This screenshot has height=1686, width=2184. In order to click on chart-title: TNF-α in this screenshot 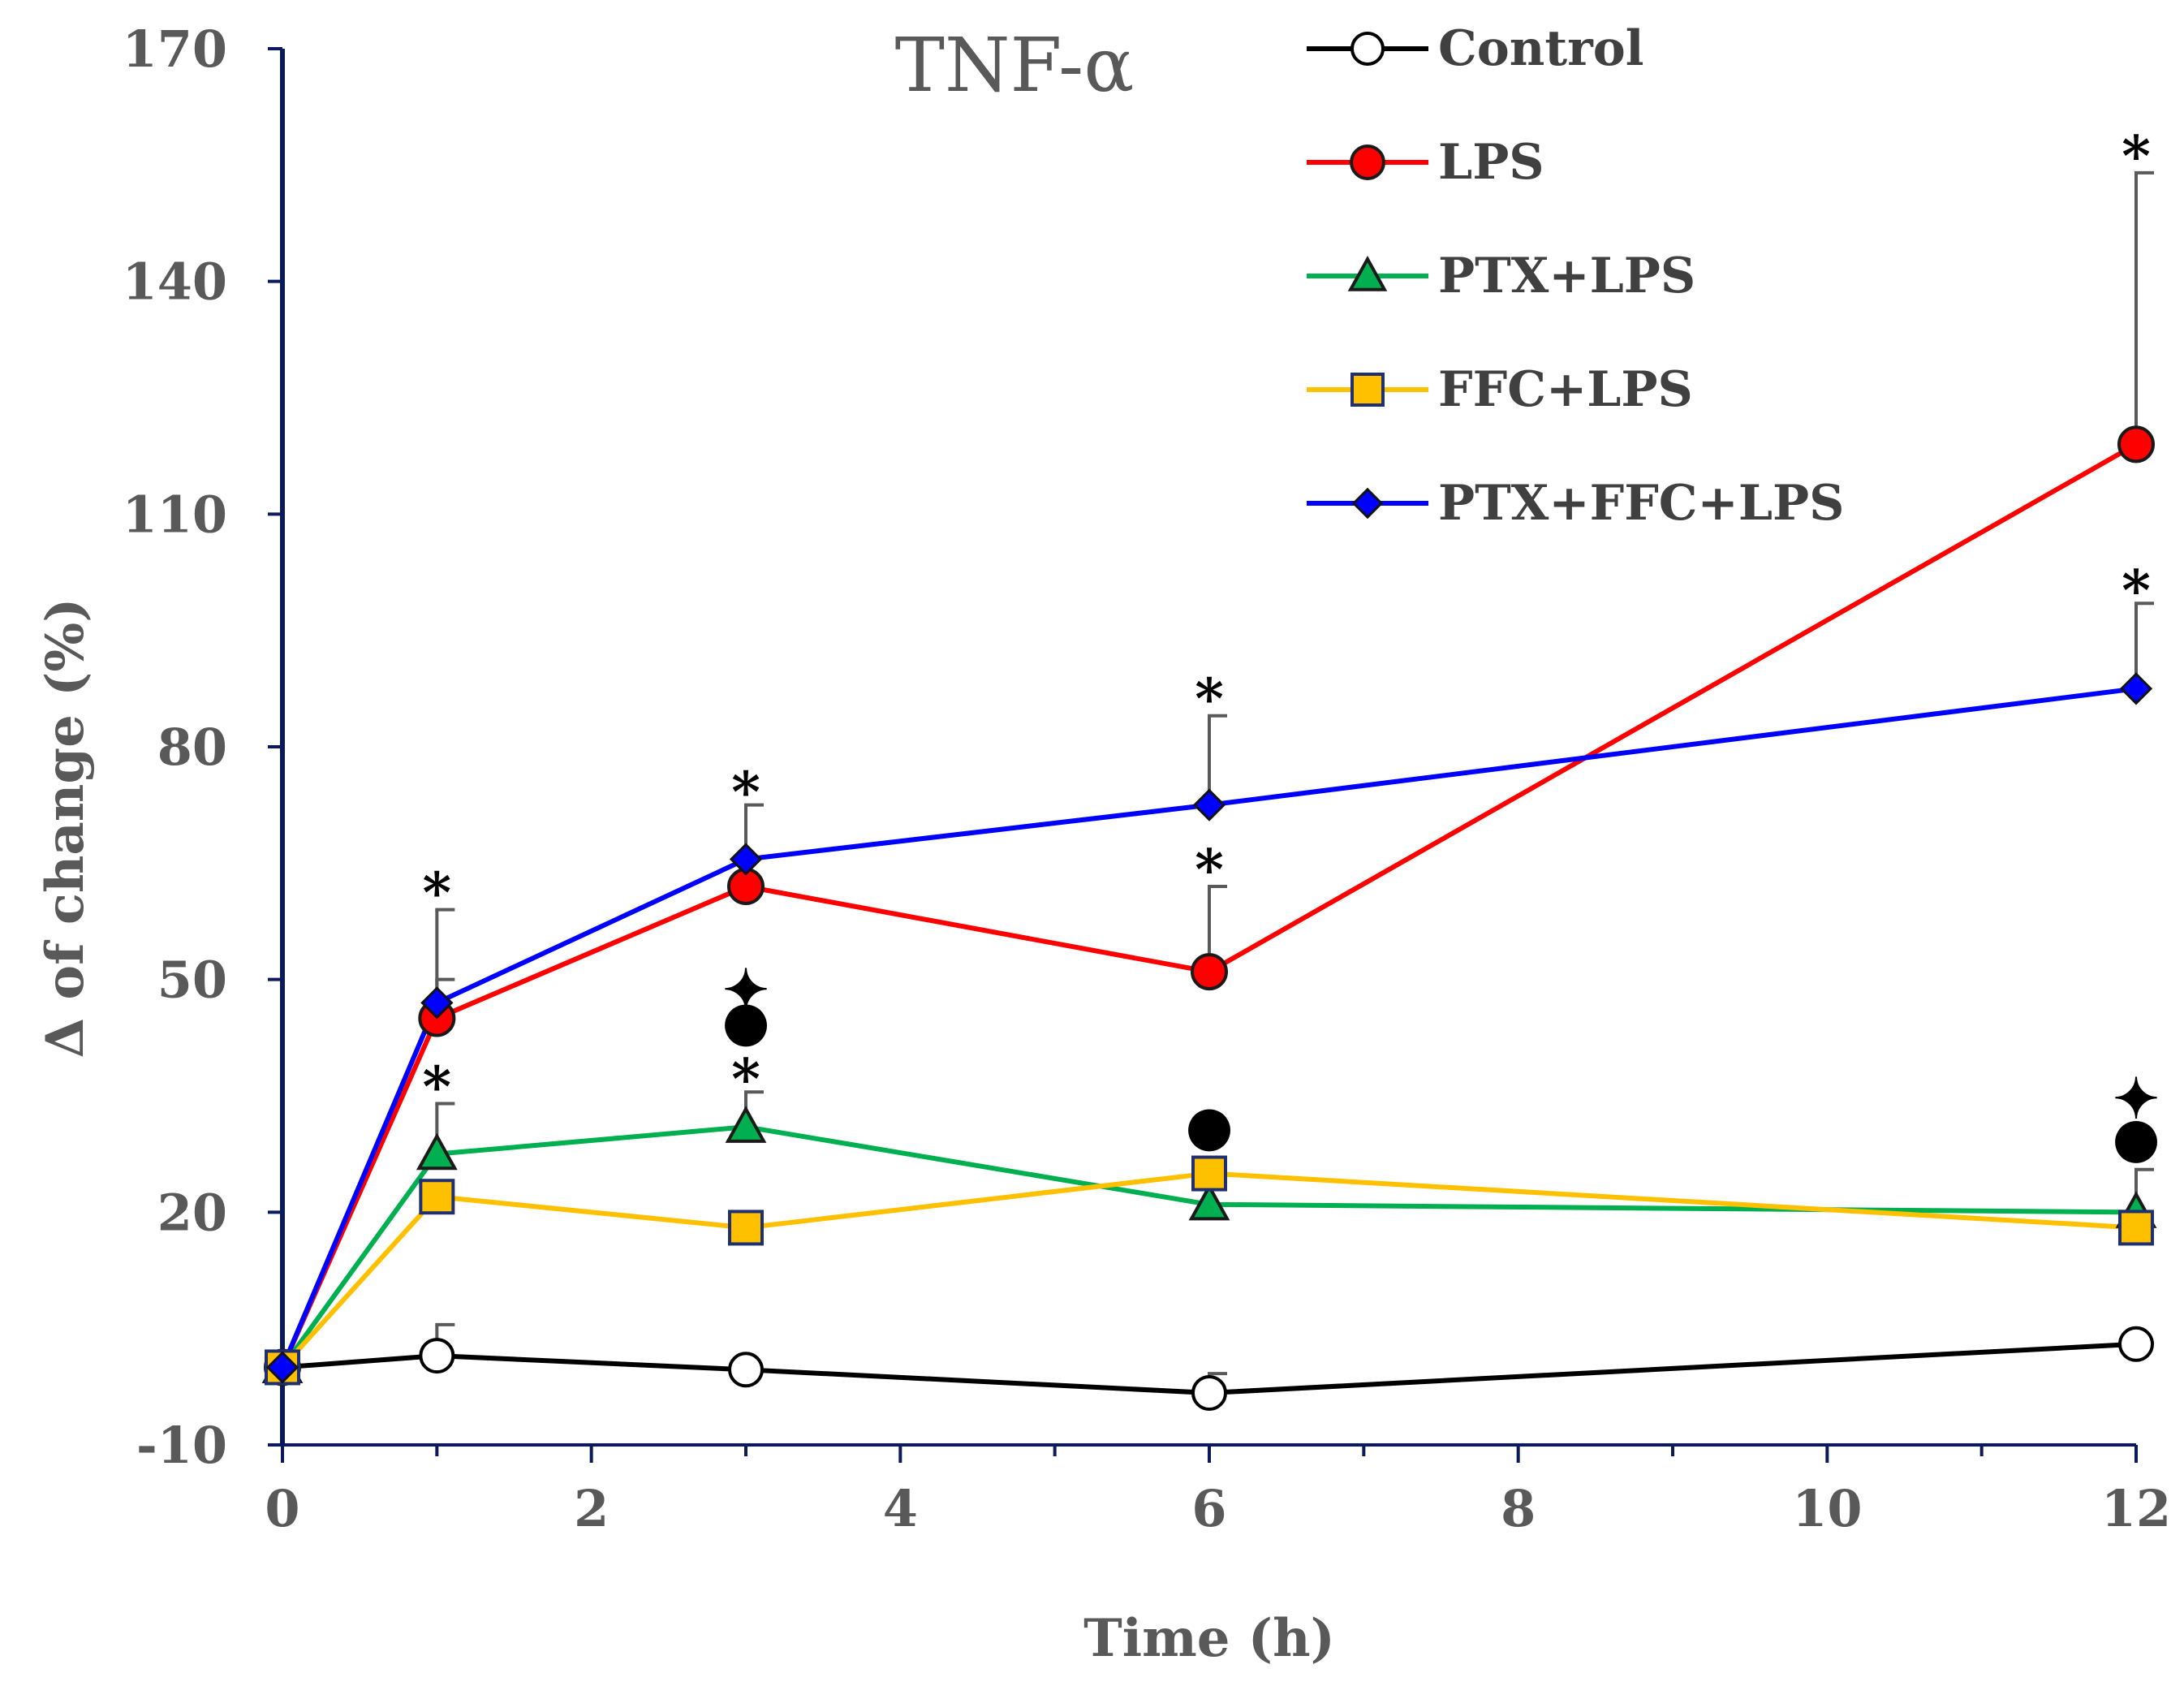, I will do `click(1015, 65)`.